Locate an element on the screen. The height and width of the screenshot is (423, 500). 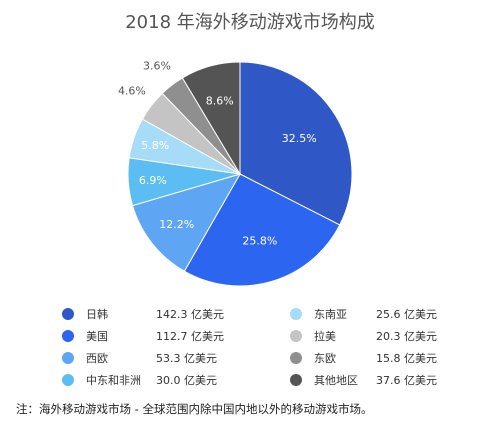
legend-label: 东南亚 is located at coordinates (330, 314).